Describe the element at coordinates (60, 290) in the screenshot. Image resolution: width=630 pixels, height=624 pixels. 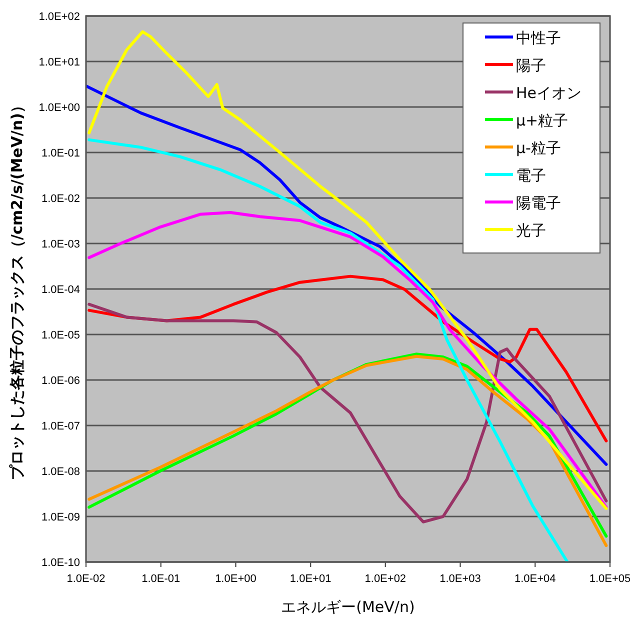
I see `y-tick-label: 1.0E-04` at that location.